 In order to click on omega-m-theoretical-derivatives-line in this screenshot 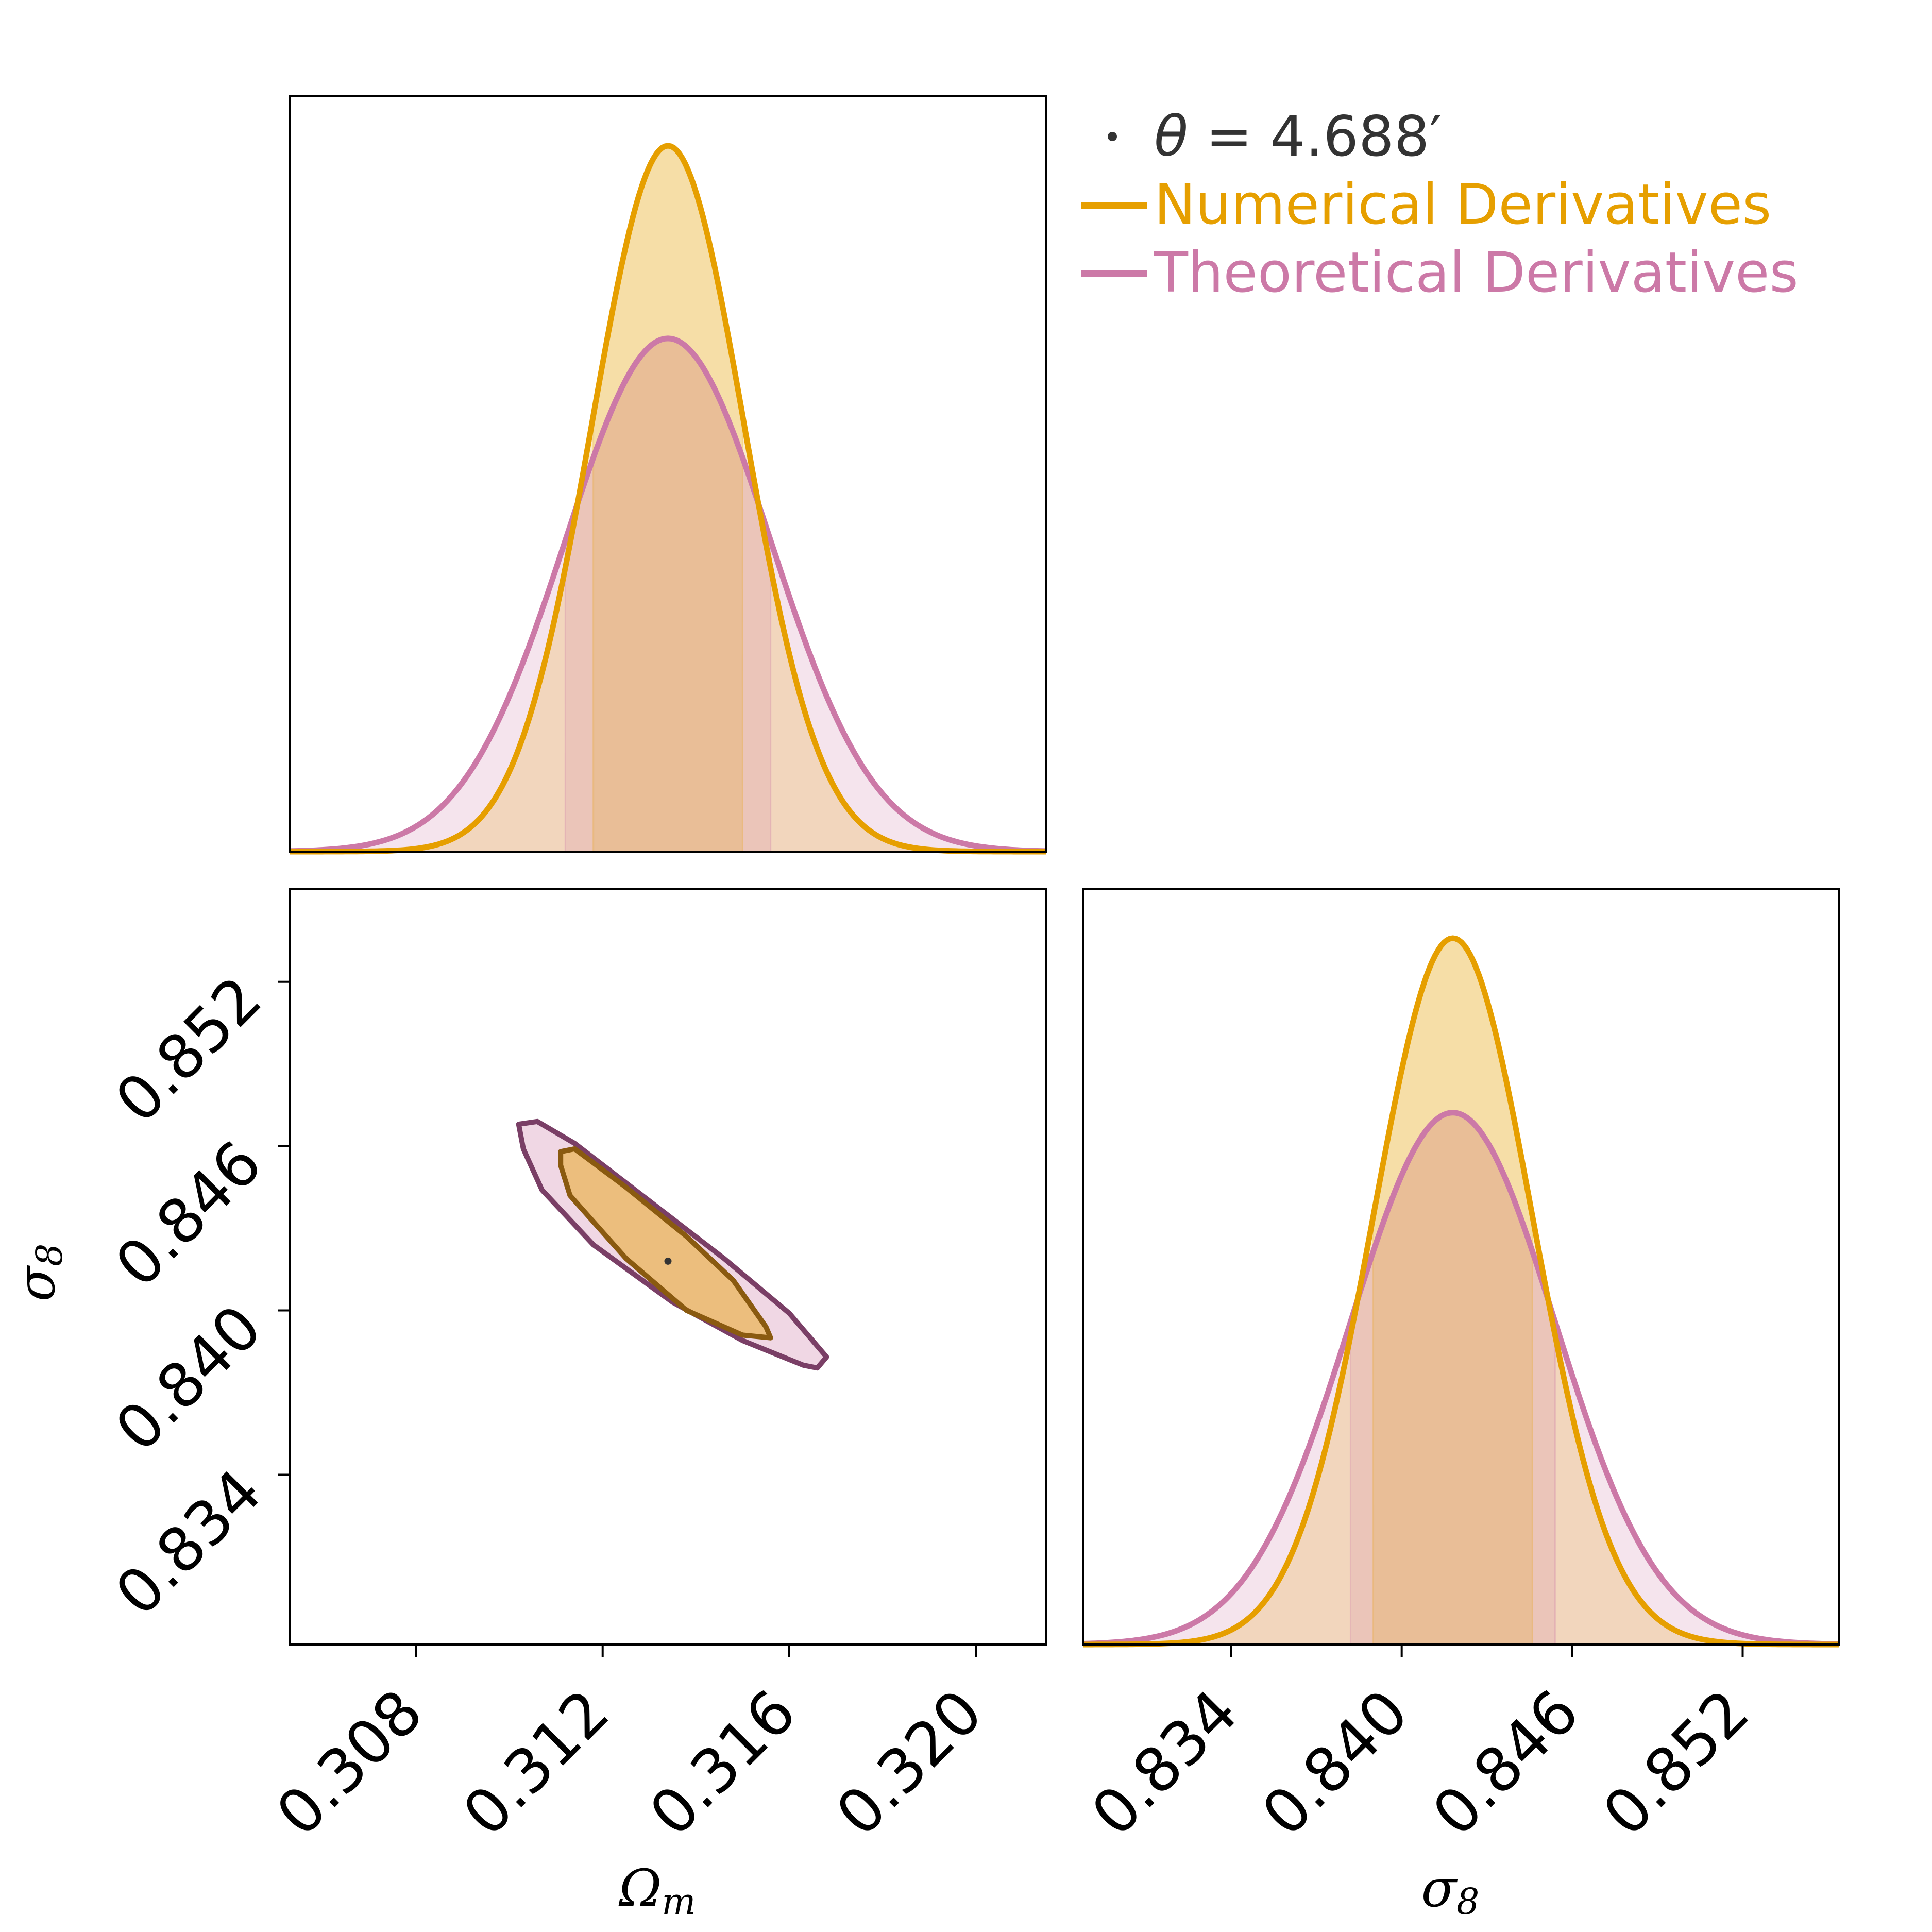, I will do `click(668, 594)`.